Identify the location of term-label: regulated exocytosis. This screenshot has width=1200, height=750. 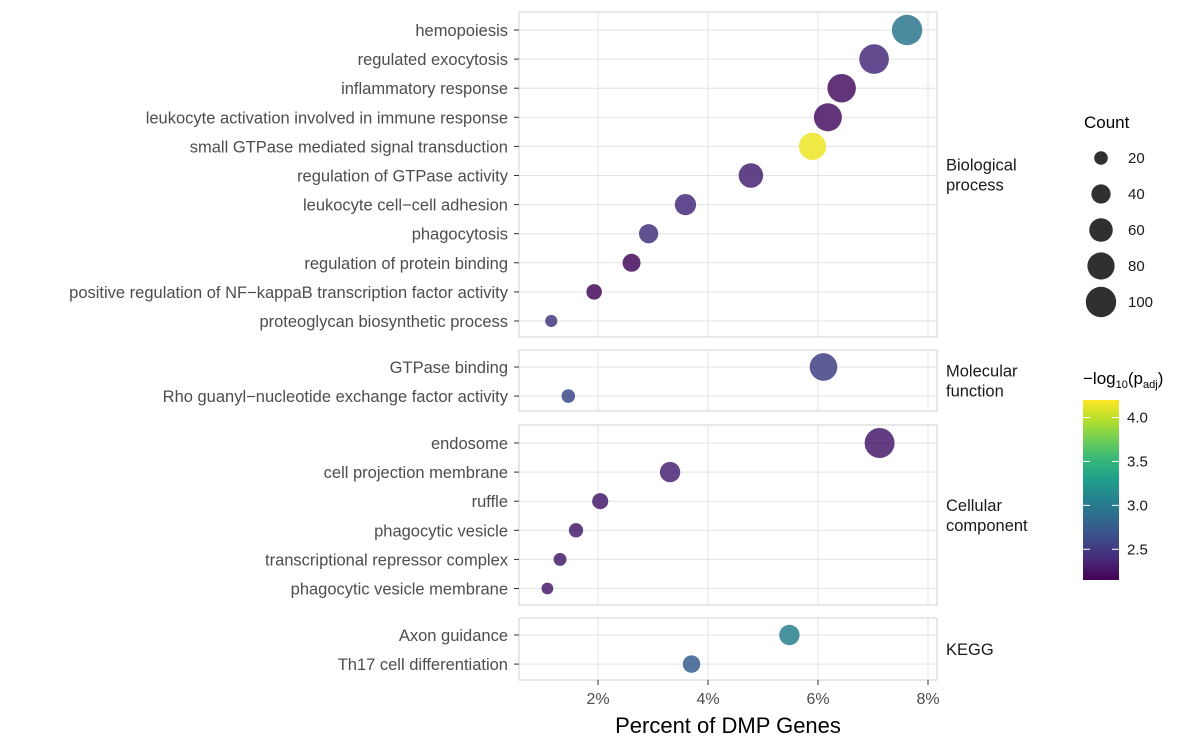
(433, 60).